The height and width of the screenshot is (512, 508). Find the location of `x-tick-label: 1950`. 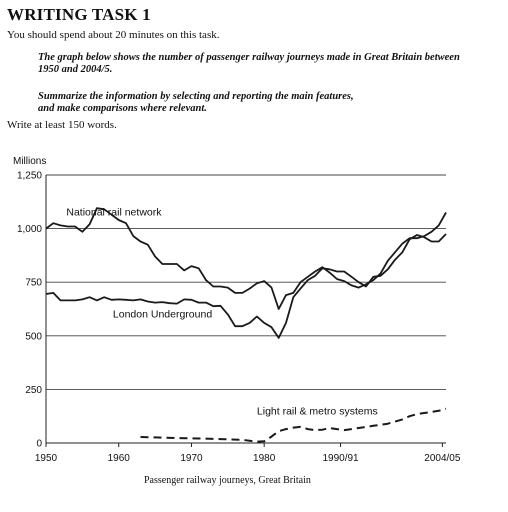

x-tick-label: 1950 is located at coordinates (46, 458).